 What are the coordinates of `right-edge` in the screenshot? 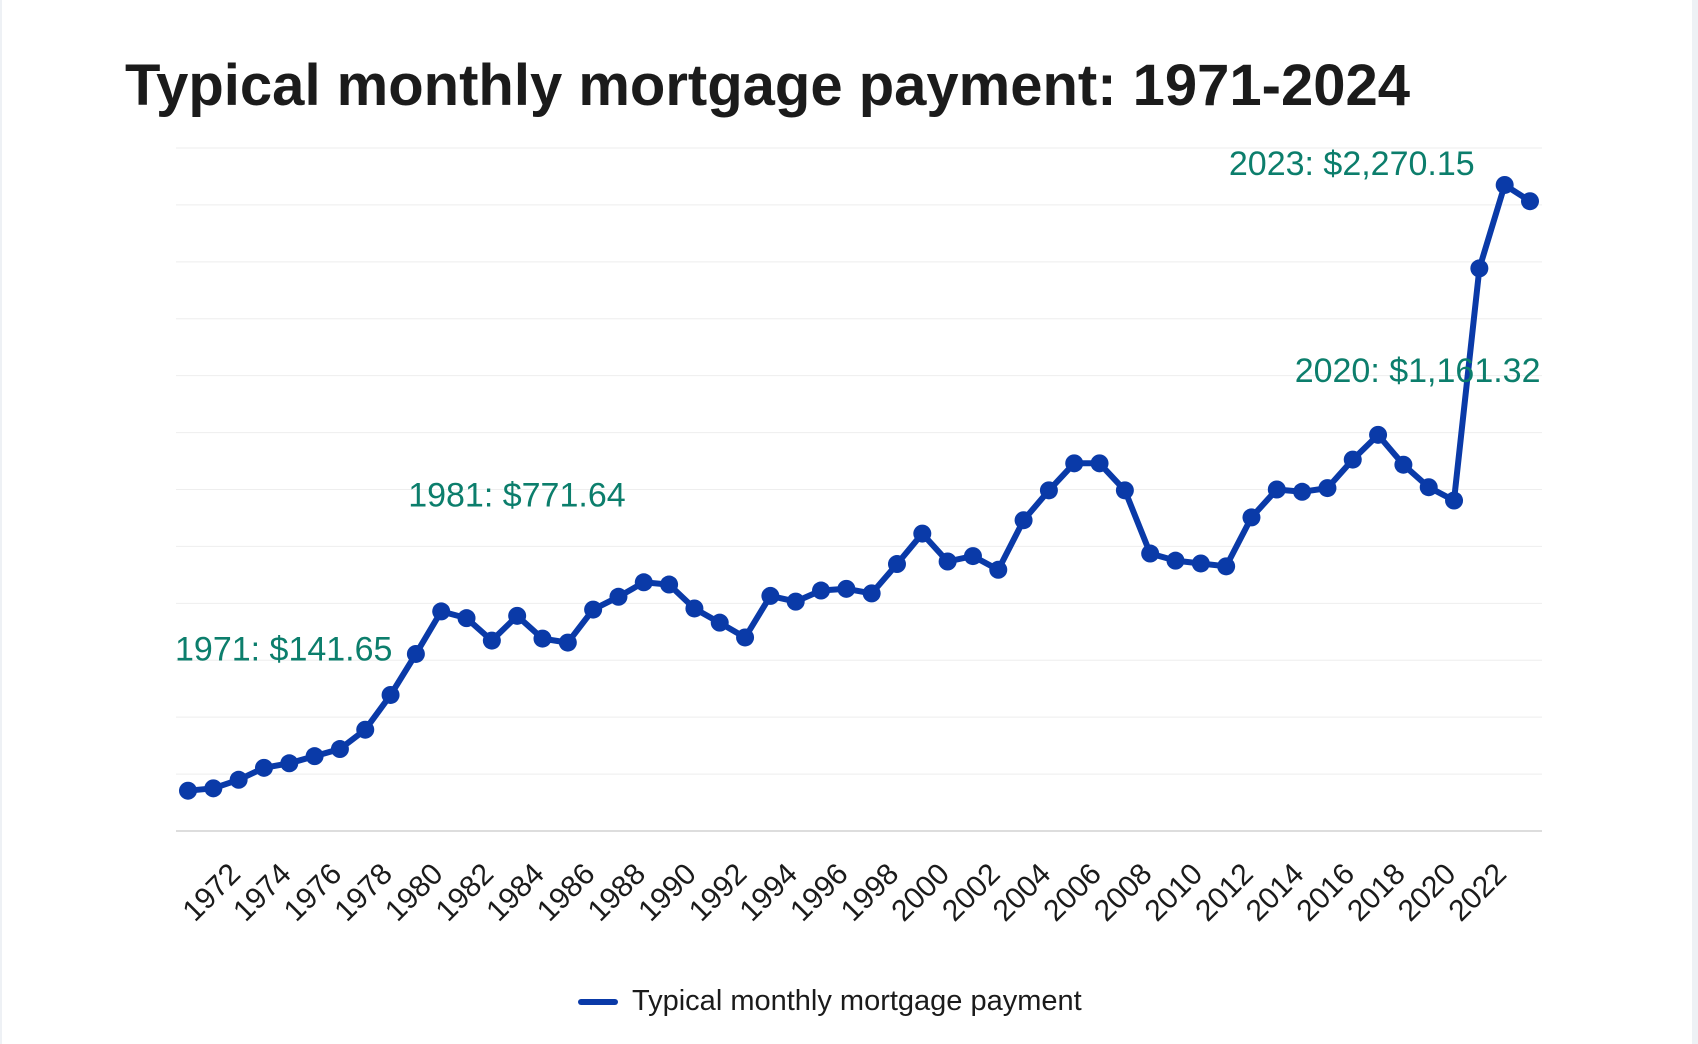 It's located at (1695, 522).